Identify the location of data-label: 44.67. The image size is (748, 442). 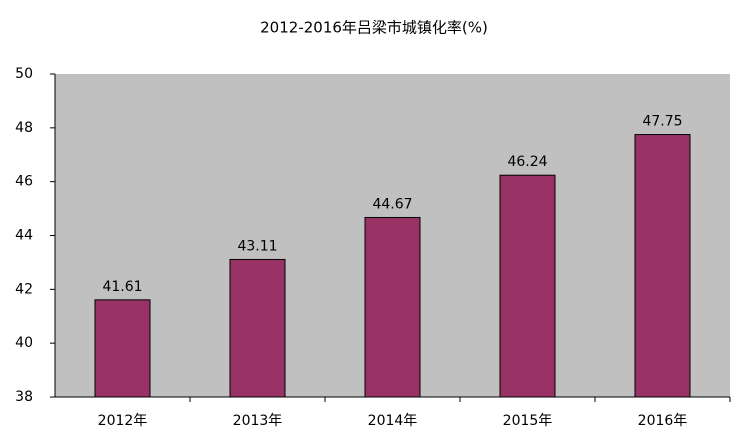
(392, 204).